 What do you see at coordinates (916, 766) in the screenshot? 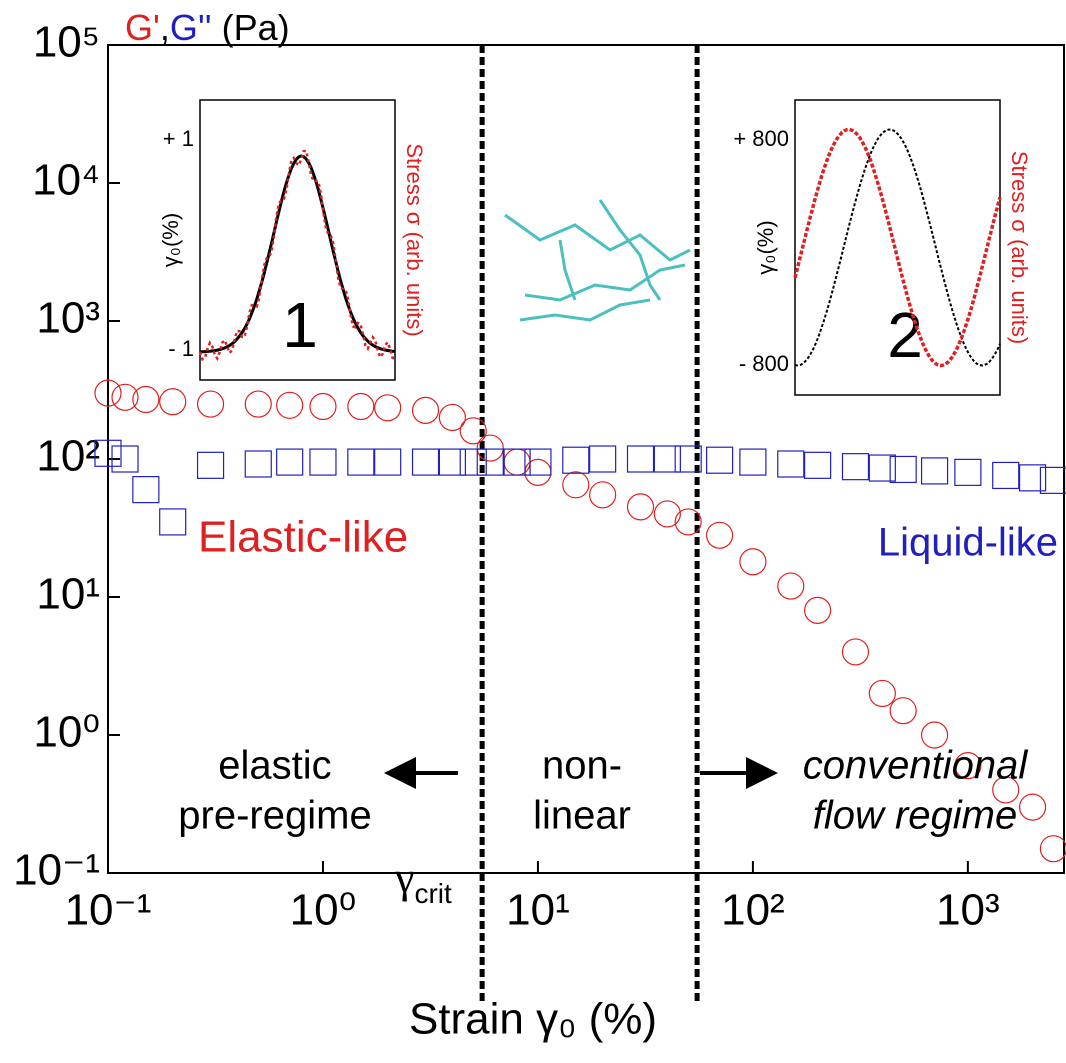
I see `annotation: conventional` at bounding box center [916, 766].